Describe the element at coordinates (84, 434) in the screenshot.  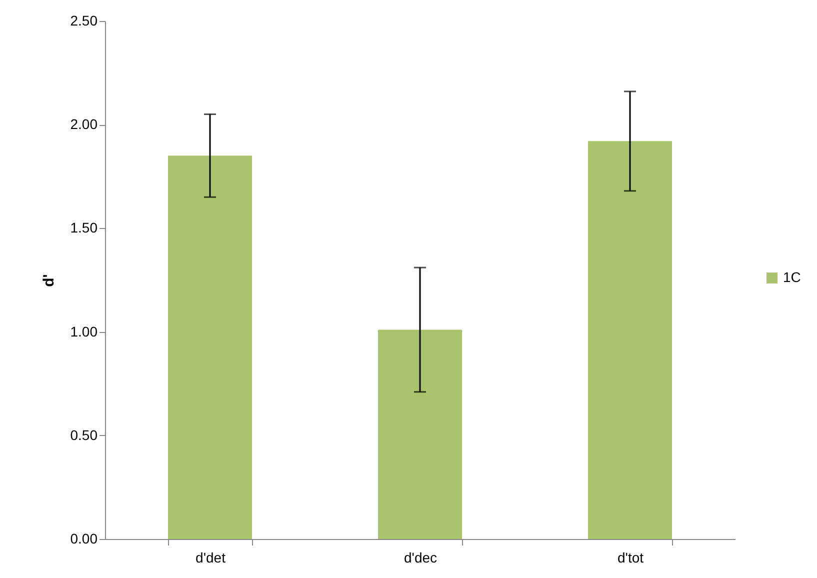
I see `y-tick-label: 0.50` at that location.